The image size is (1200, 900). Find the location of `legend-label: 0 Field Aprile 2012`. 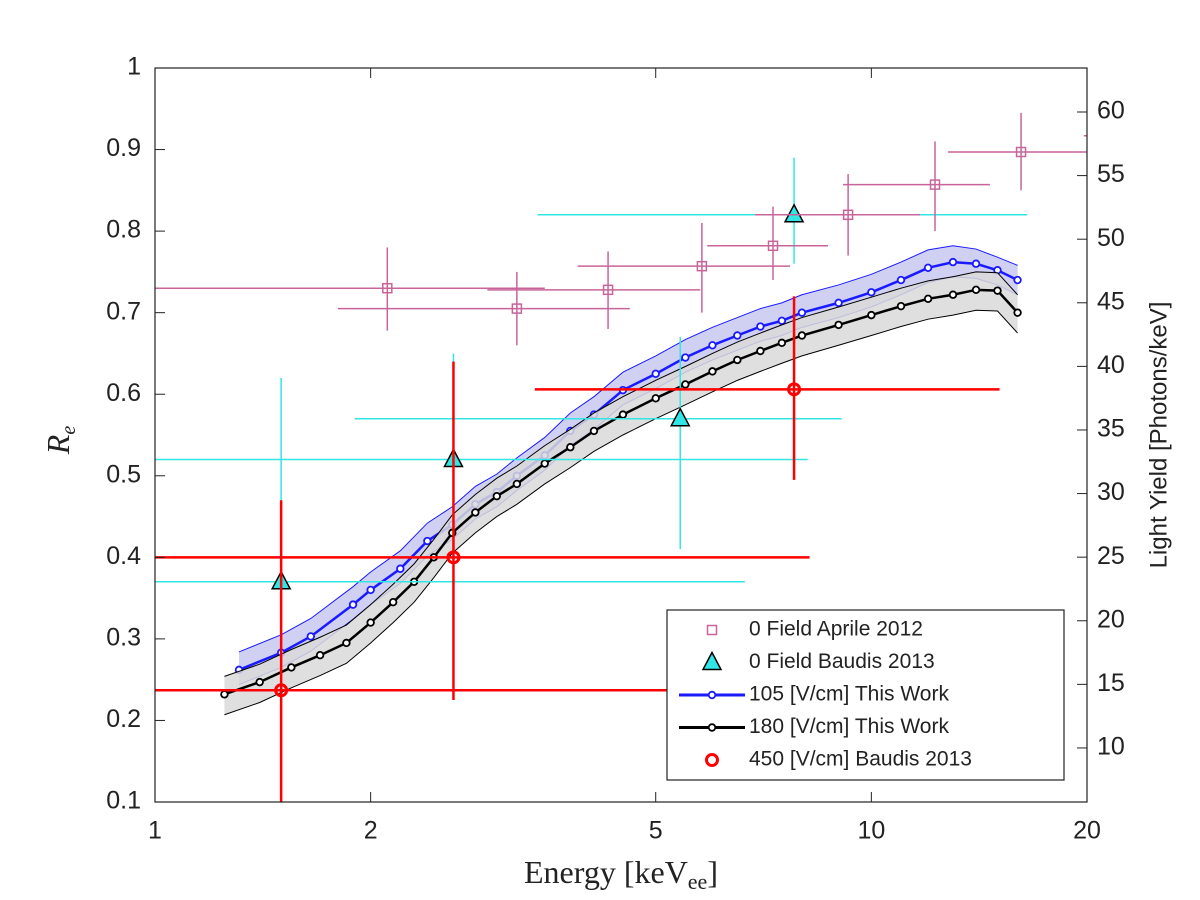

legend-label: 0 Field Aprile 2012 is located at coordinates (836, 629).